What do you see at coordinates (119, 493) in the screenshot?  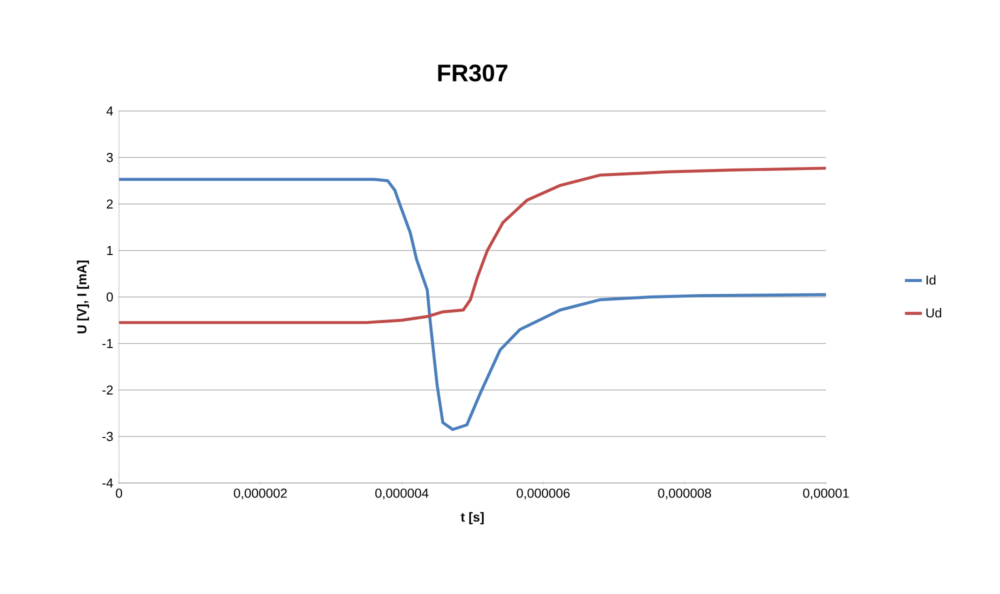 I see `x-tick-label: 0` at bounding box center [119, 493].